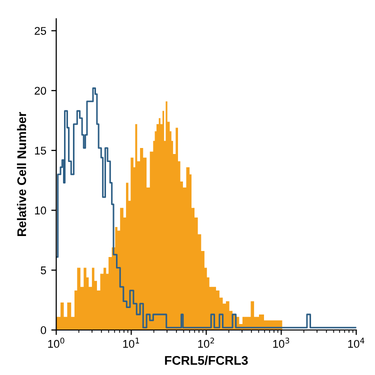 The width and height of the screenshot is (375, 375). I want to click on x-tick-label: 10$^{2}$, so click(206, 343).